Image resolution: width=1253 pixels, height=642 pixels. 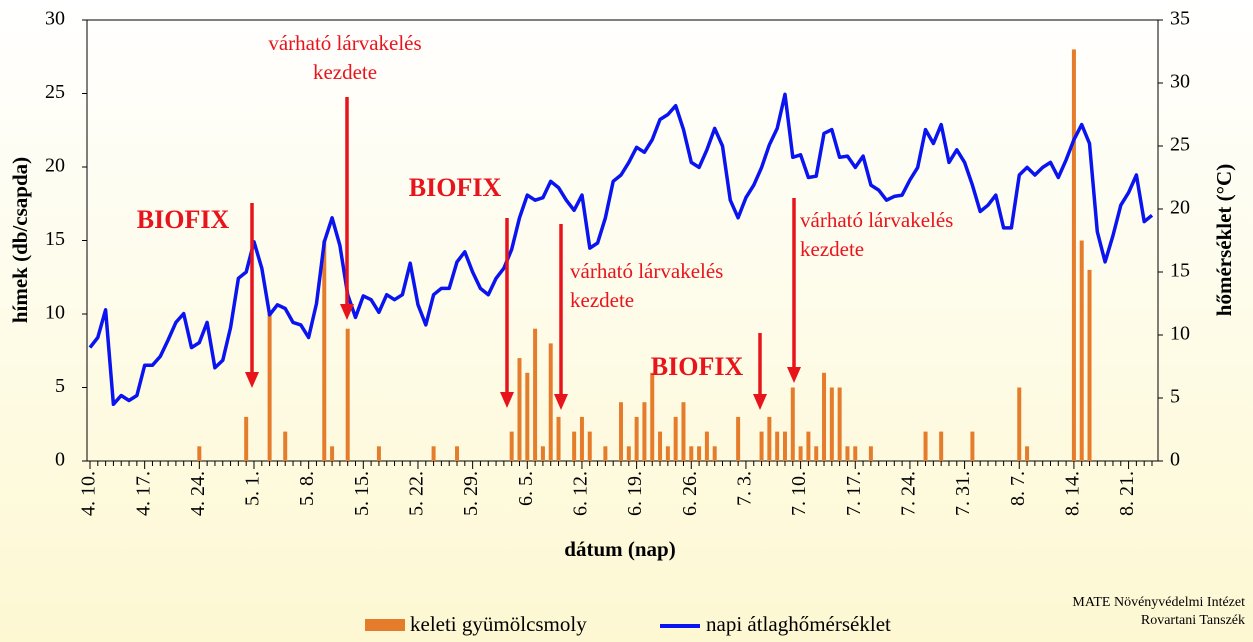 I want to click on x-axis-title: dátum (nap), so click(x=619, y=549).